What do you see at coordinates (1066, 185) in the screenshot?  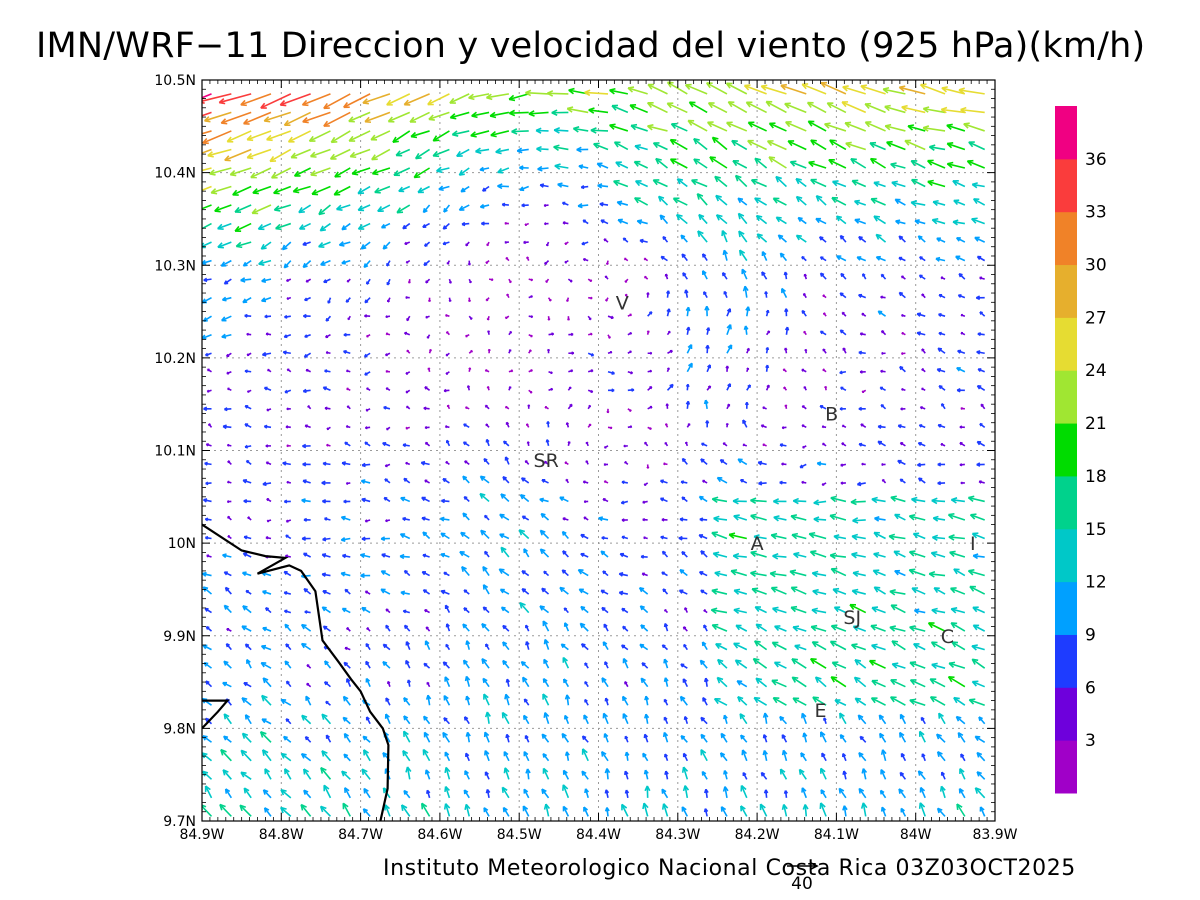 I see `color-bar-segment` at bounding box center [1066, 185].